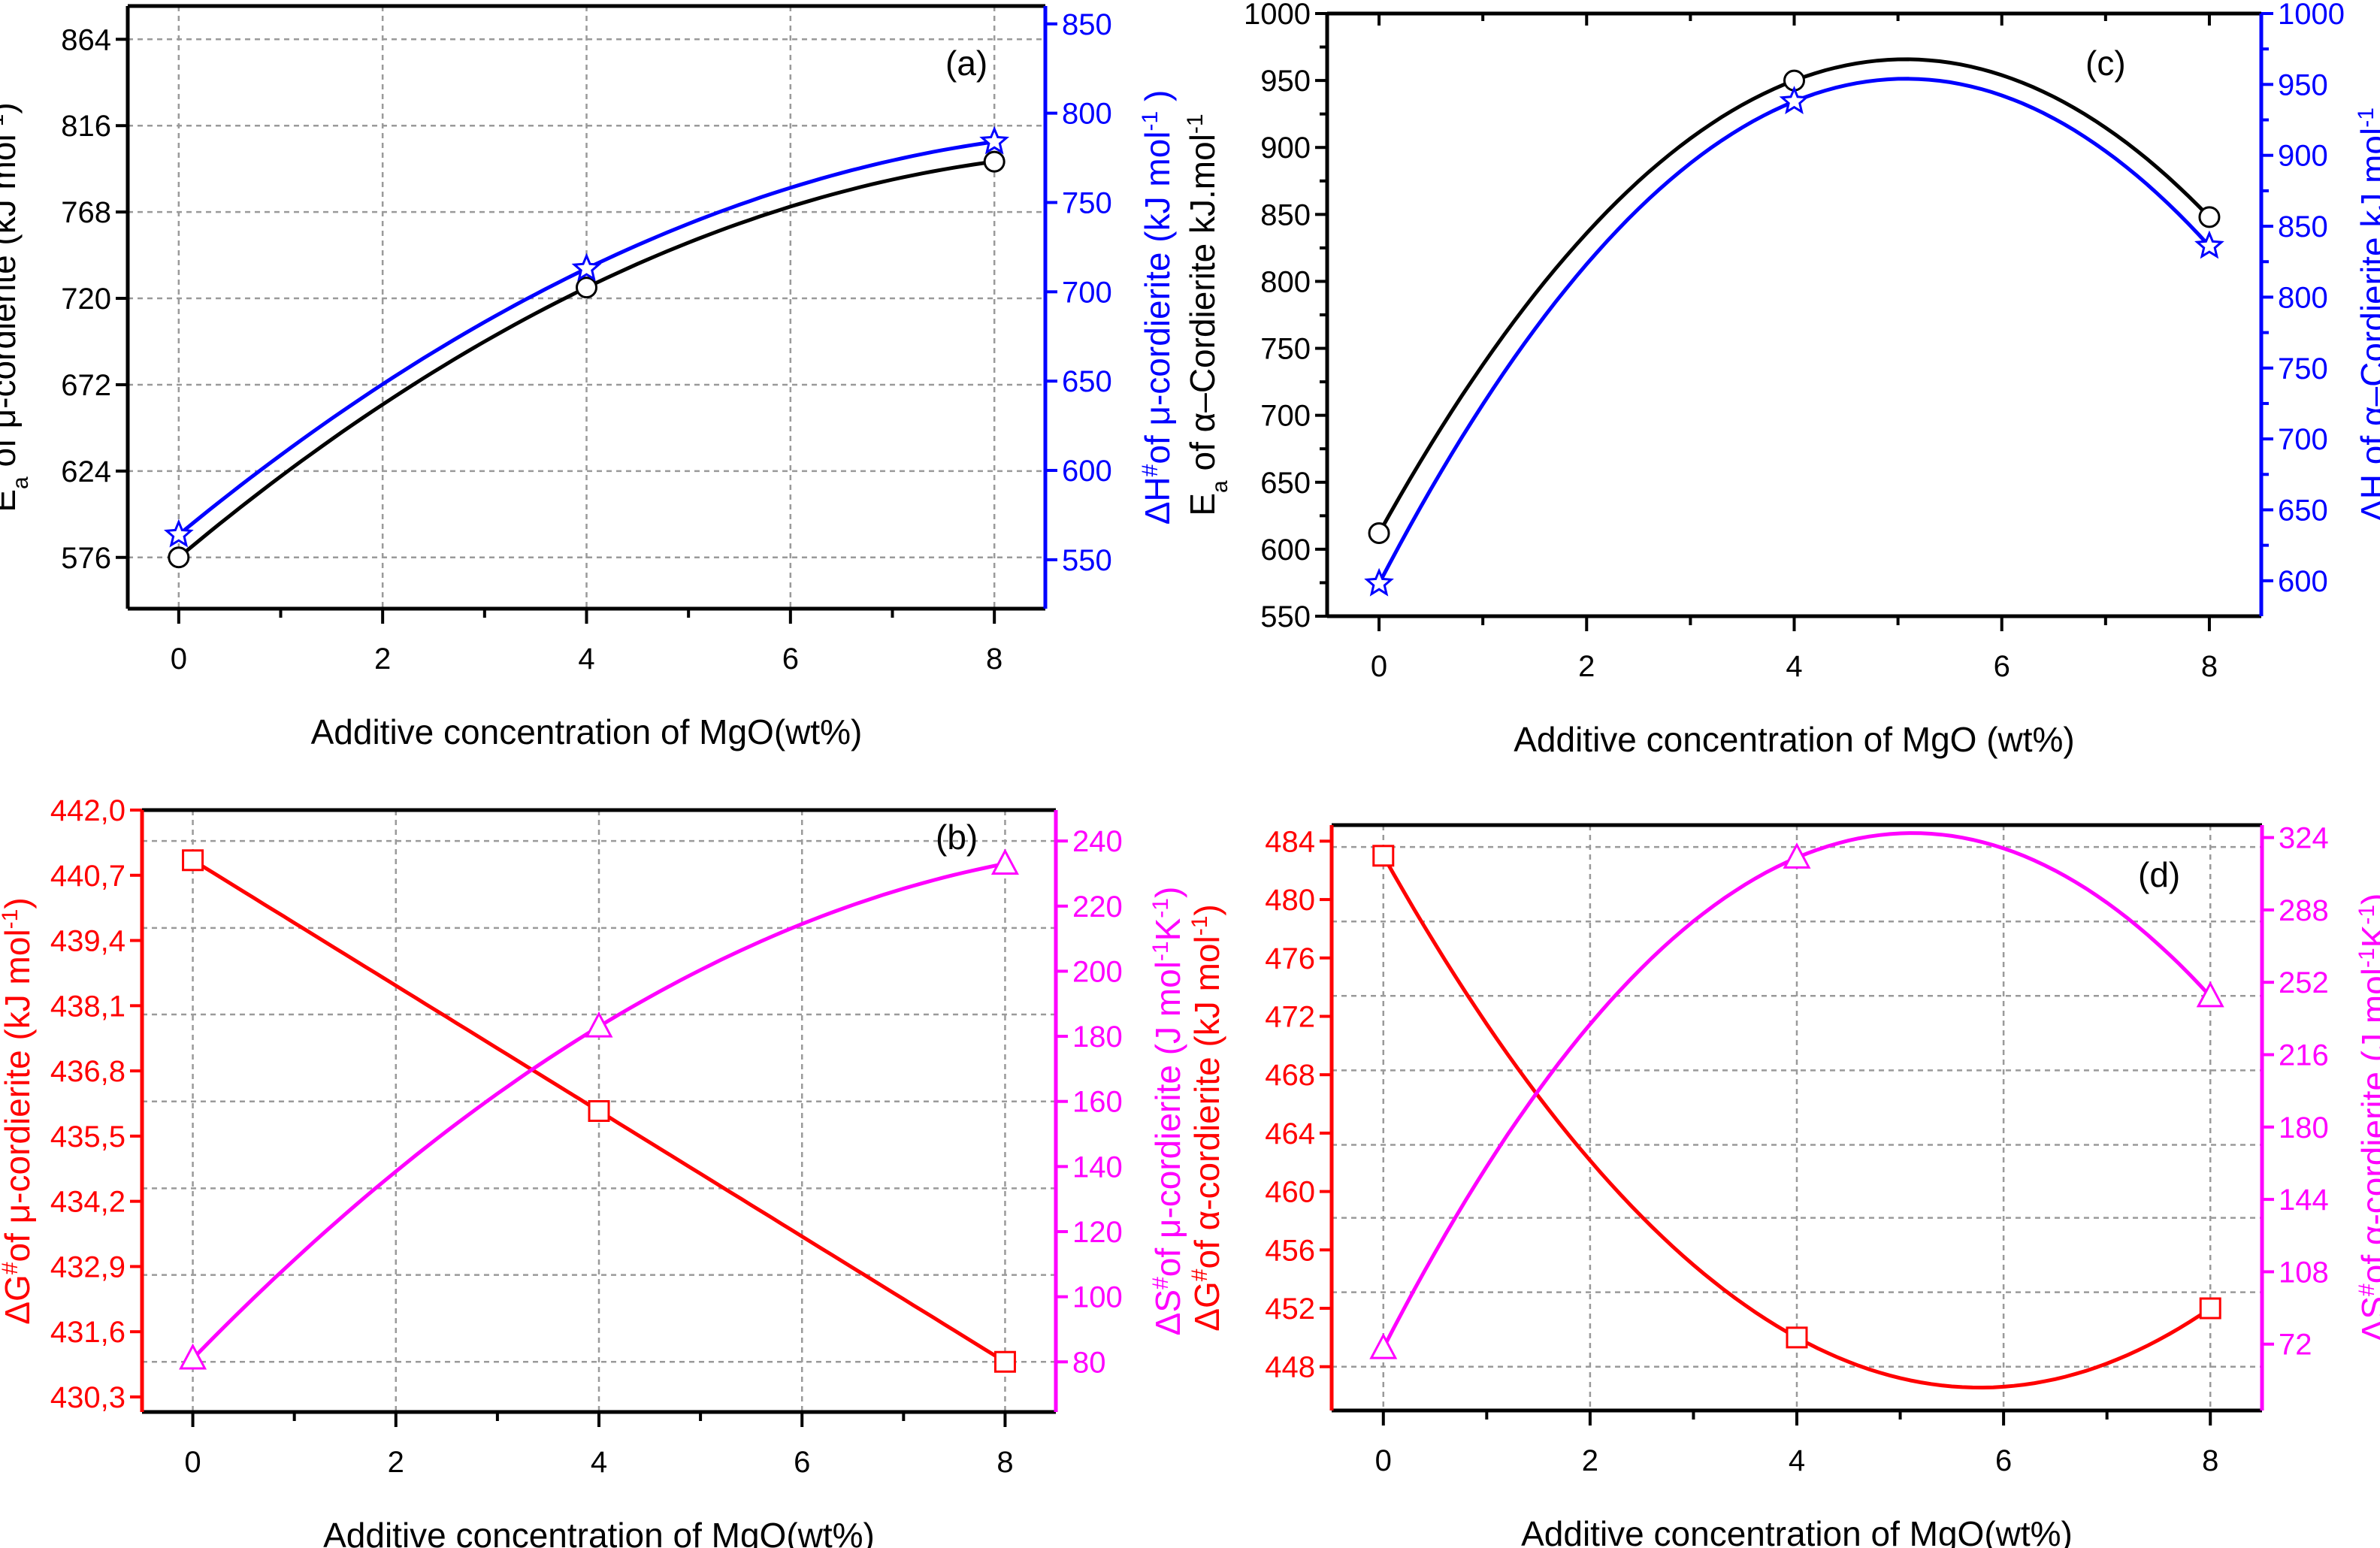 The image size is (2380, 1548). I want to click on y-tick-label: 468, so click(1290, 1075).